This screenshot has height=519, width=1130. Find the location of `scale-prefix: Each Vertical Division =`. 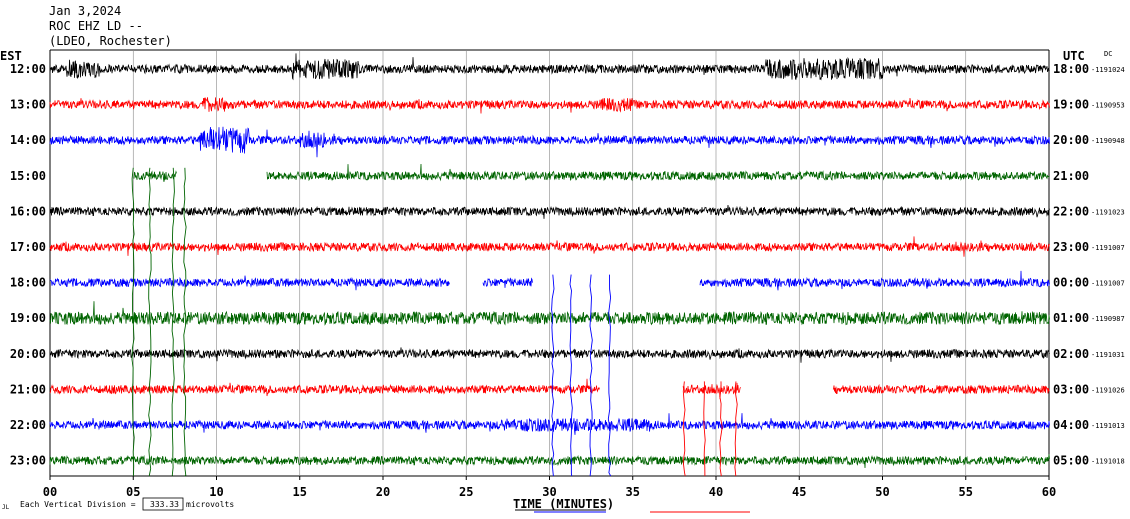

scale-prefix: Each Vertical Division = is located at coordinates (78, 504).